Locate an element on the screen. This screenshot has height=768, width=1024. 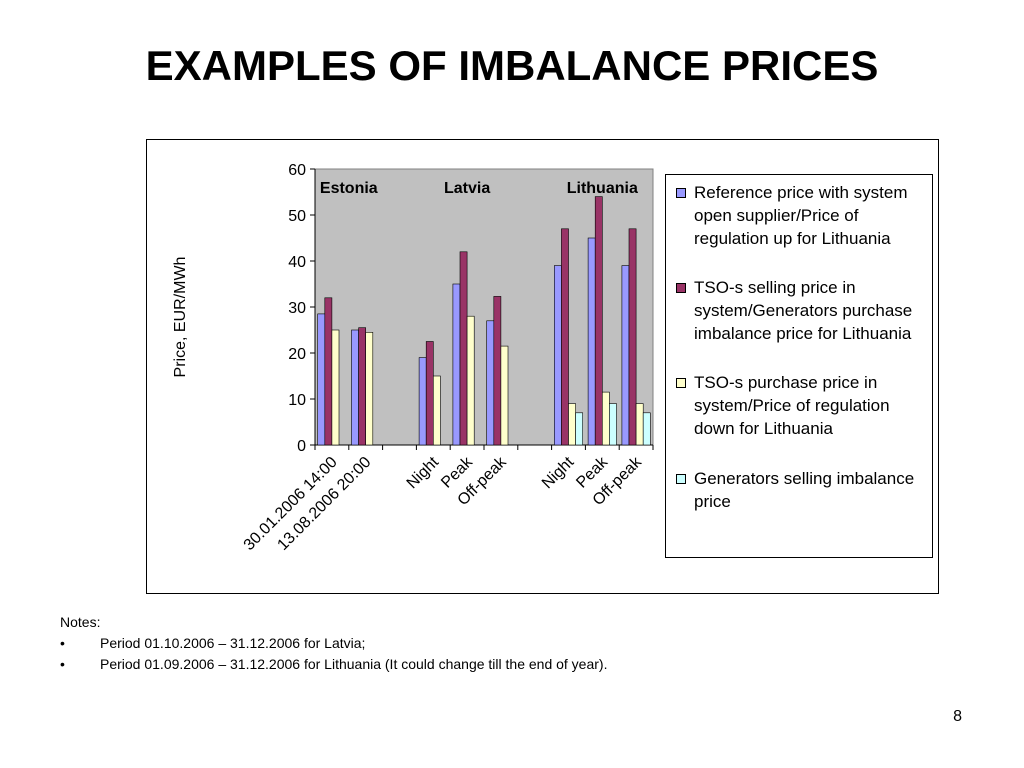
group-label: Latvia is located at coordinates (467, 188).